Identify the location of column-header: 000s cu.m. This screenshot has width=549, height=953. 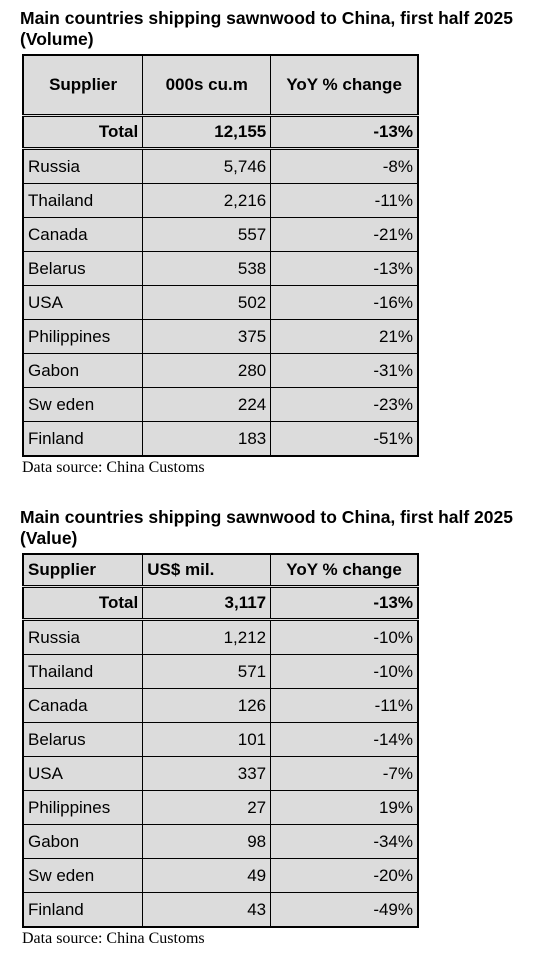
(207, 85).